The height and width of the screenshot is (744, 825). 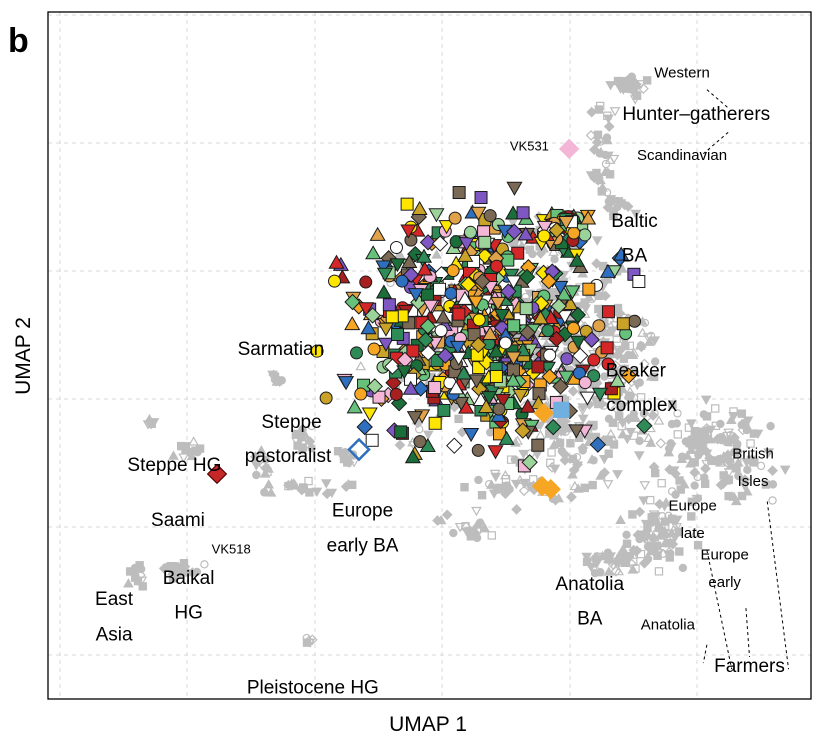 What do you see at coordinates (746, 379) in the screenshot?
I see `leader-lines` at bounding box center [746, 379].